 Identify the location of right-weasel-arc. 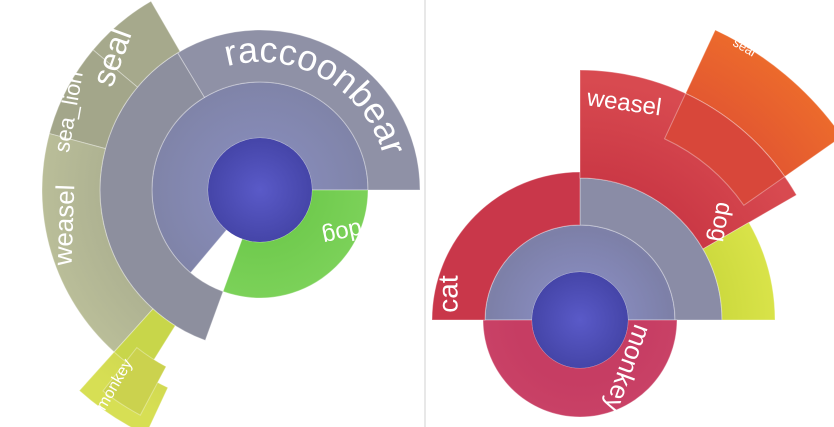
(688, 159).